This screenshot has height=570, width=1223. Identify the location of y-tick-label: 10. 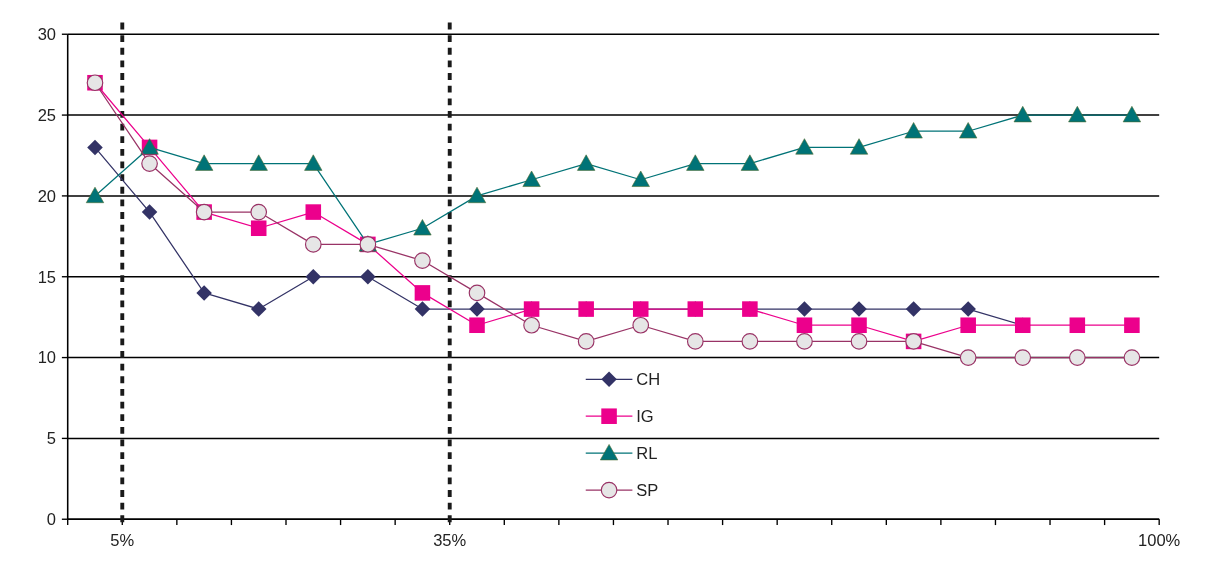
(47, 358).